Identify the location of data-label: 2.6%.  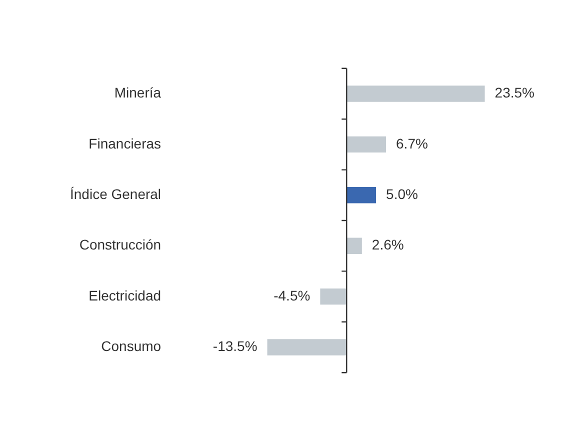
(388, 244).